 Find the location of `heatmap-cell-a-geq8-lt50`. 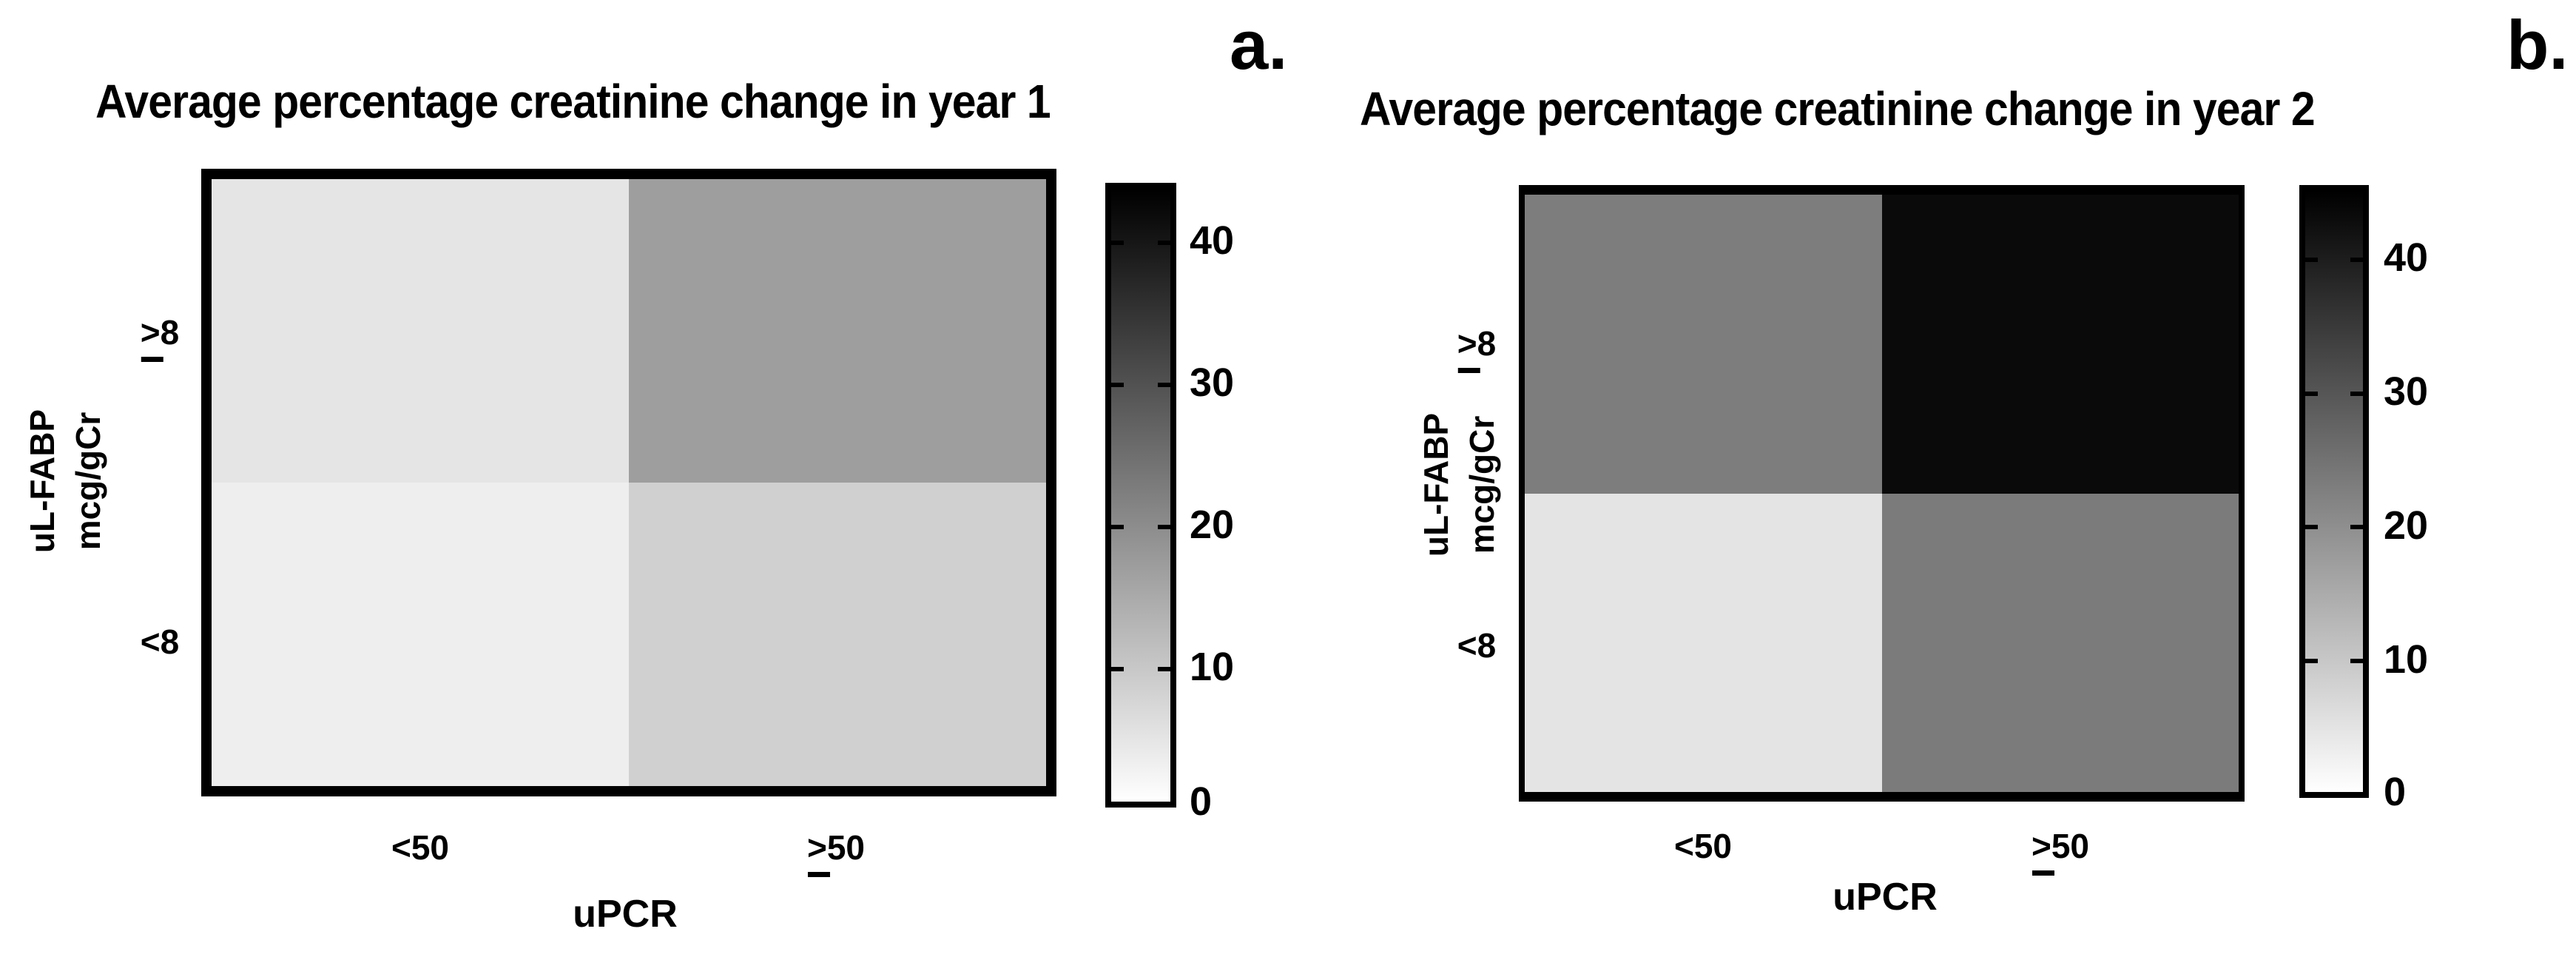

heatmap-cell-a-geq8-lt50 is located at coordinates (420, 331).